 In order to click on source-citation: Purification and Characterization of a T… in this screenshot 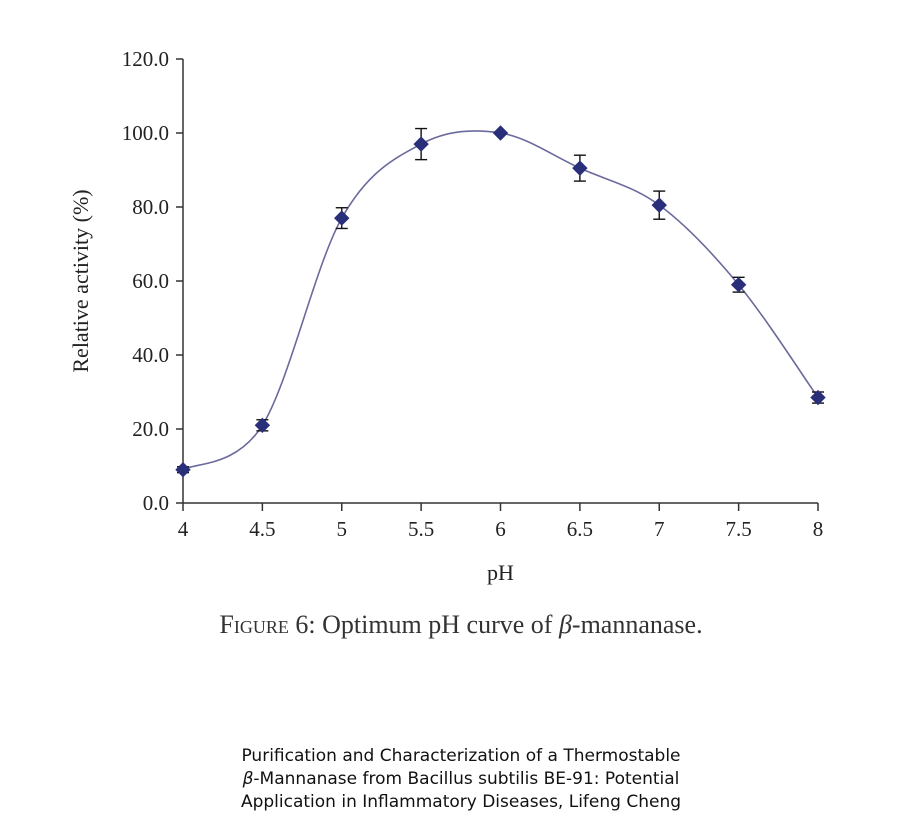, I will do `click(461, 779)`.